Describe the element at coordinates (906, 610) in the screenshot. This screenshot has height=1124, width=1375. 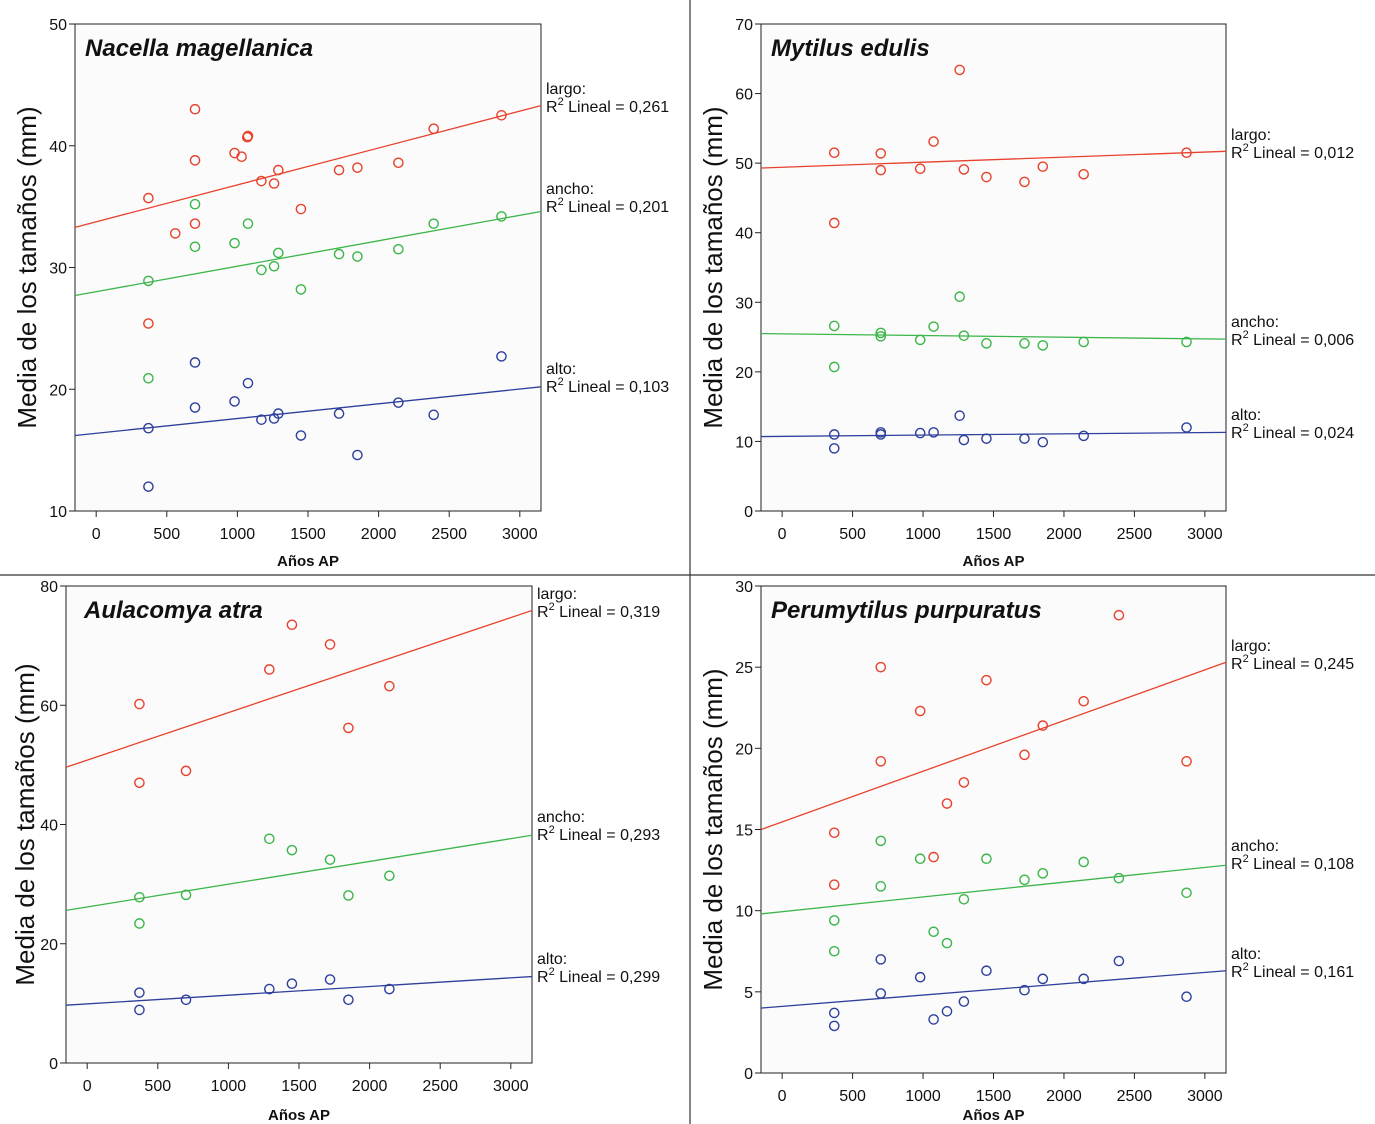
I see `panel-title: Perumytilus purpuratus` at that location.